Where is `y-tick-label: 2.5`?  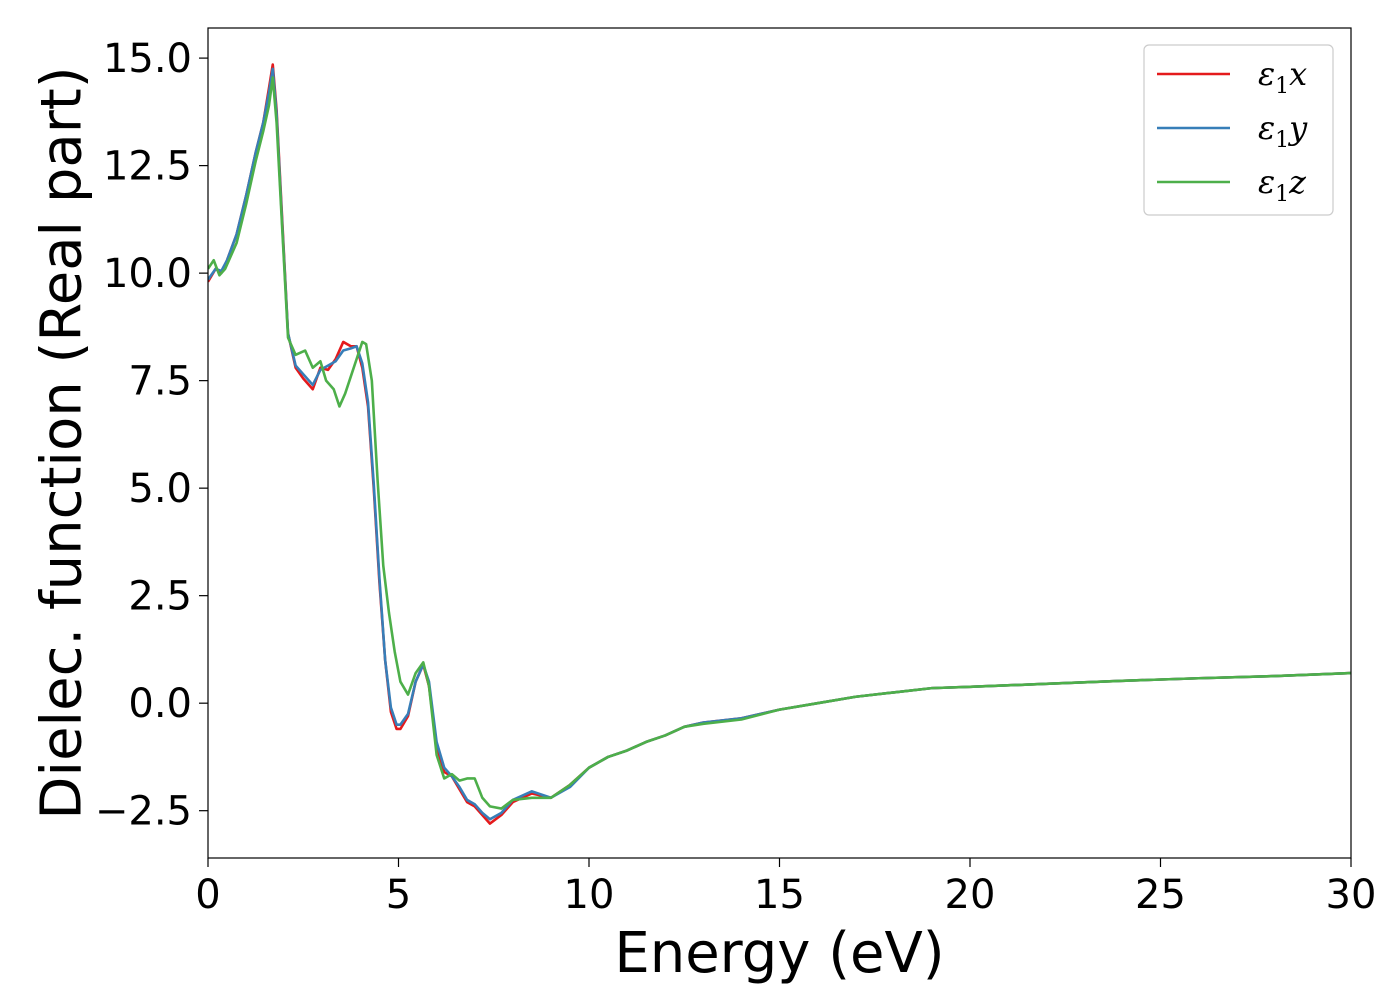 y-tick-label: 2.5 is located at coordinates (160, 597).